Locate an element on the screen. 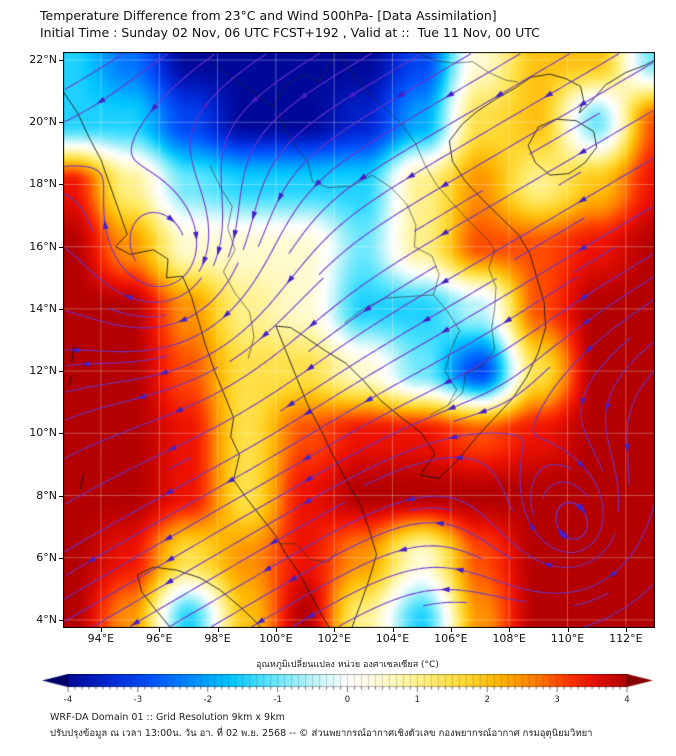 This screenshot has height=756, width=676. colorbar-tick-label: 3 is located at coordinates (557, 700).